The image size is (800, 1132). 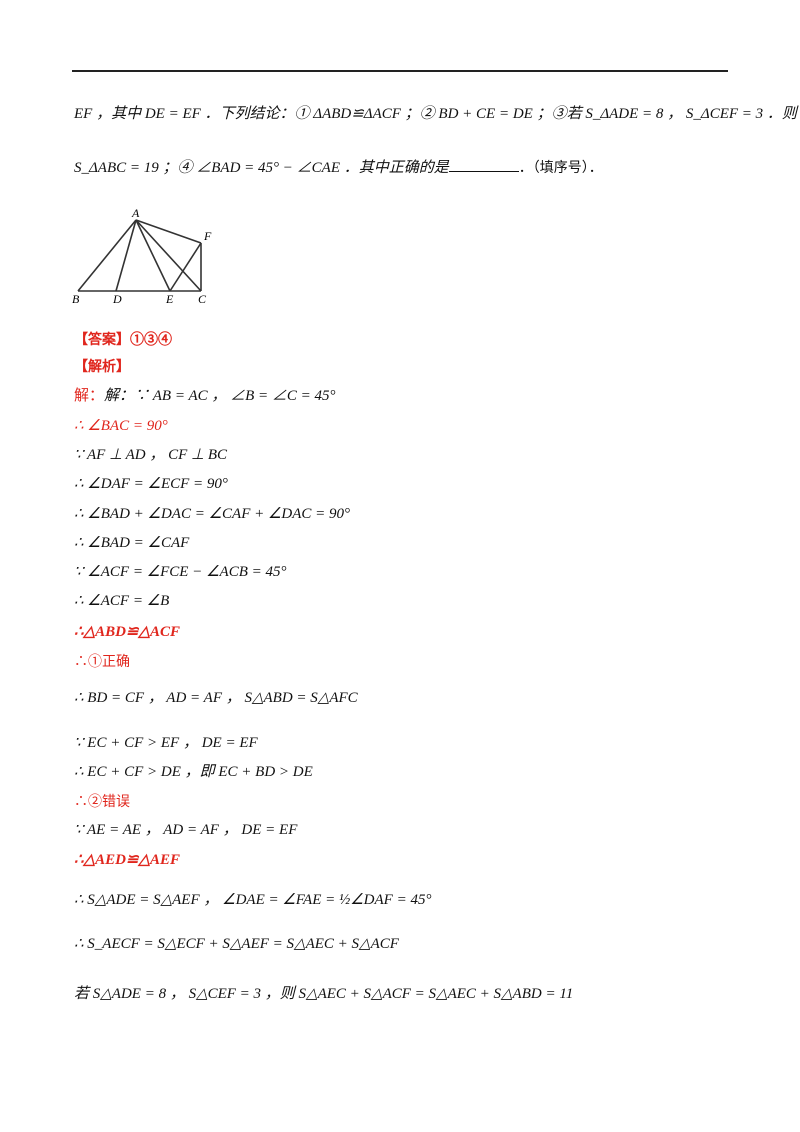 I want to click on solution-step-12: ∵ EC + CF > EF ， DE = EF, so click(x=166, y=743).